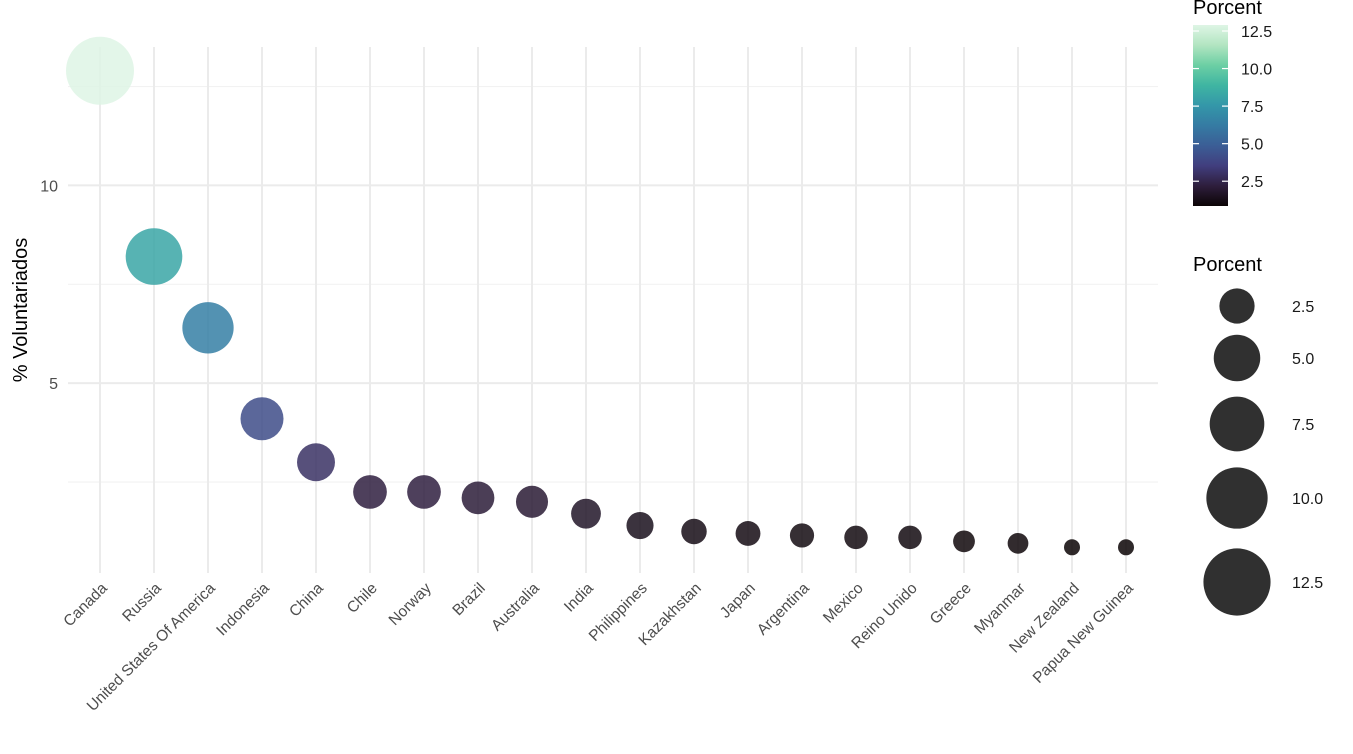  What do you see at coordinates (49, 285) in the screenshot?
I see `y-axis-ticks: 5 10` at bounding box center [49, 285].